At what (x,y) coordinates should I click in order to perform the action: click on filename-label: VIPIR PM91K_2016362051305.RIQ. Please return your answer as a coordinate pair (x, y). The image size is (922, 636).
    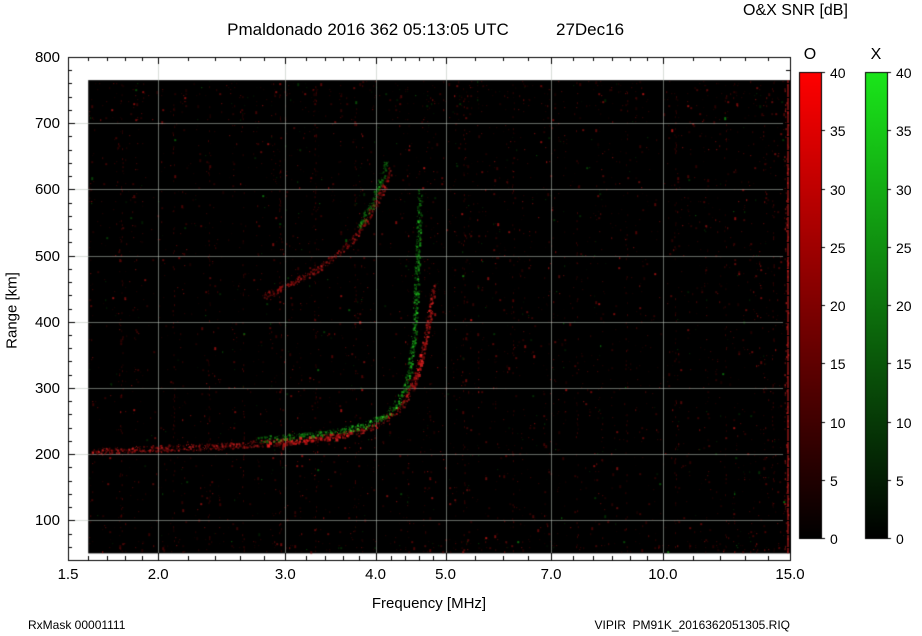
    Looking at the image, I should click on (692, 625).